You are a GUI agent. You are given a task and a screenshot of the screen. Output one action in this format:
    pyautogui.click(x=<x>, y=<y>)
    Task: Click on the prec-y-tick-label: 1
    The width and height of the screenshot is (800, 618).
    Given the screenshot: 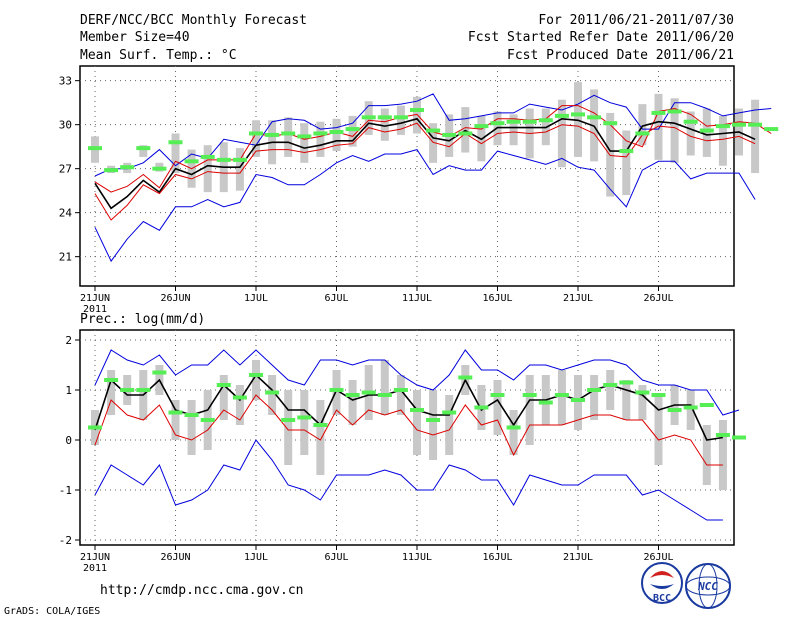 What is the action you would take?
    pyautogui.click(x=68, y=390)
    